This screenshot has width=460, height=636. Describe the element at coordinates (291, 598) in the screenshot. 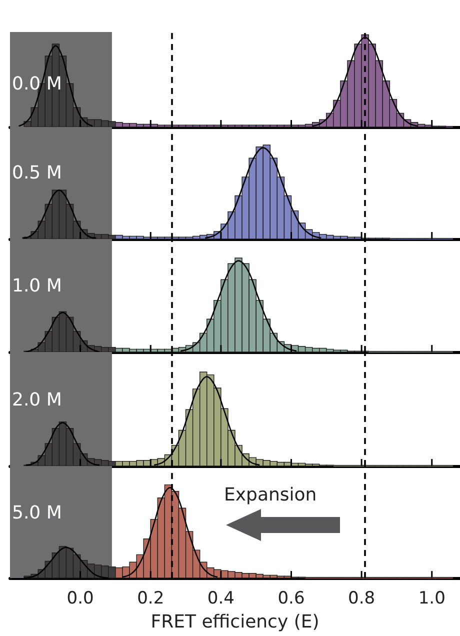

I see `x-tick-label: 0.6` at that location.